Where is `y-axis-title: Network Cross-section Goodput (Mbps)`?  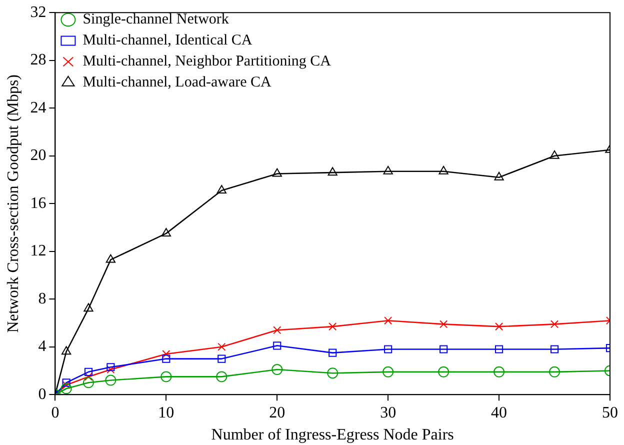
y-axis-title: Network Cross-section Goodput (Mbps) is located at coordinates (13, 203).